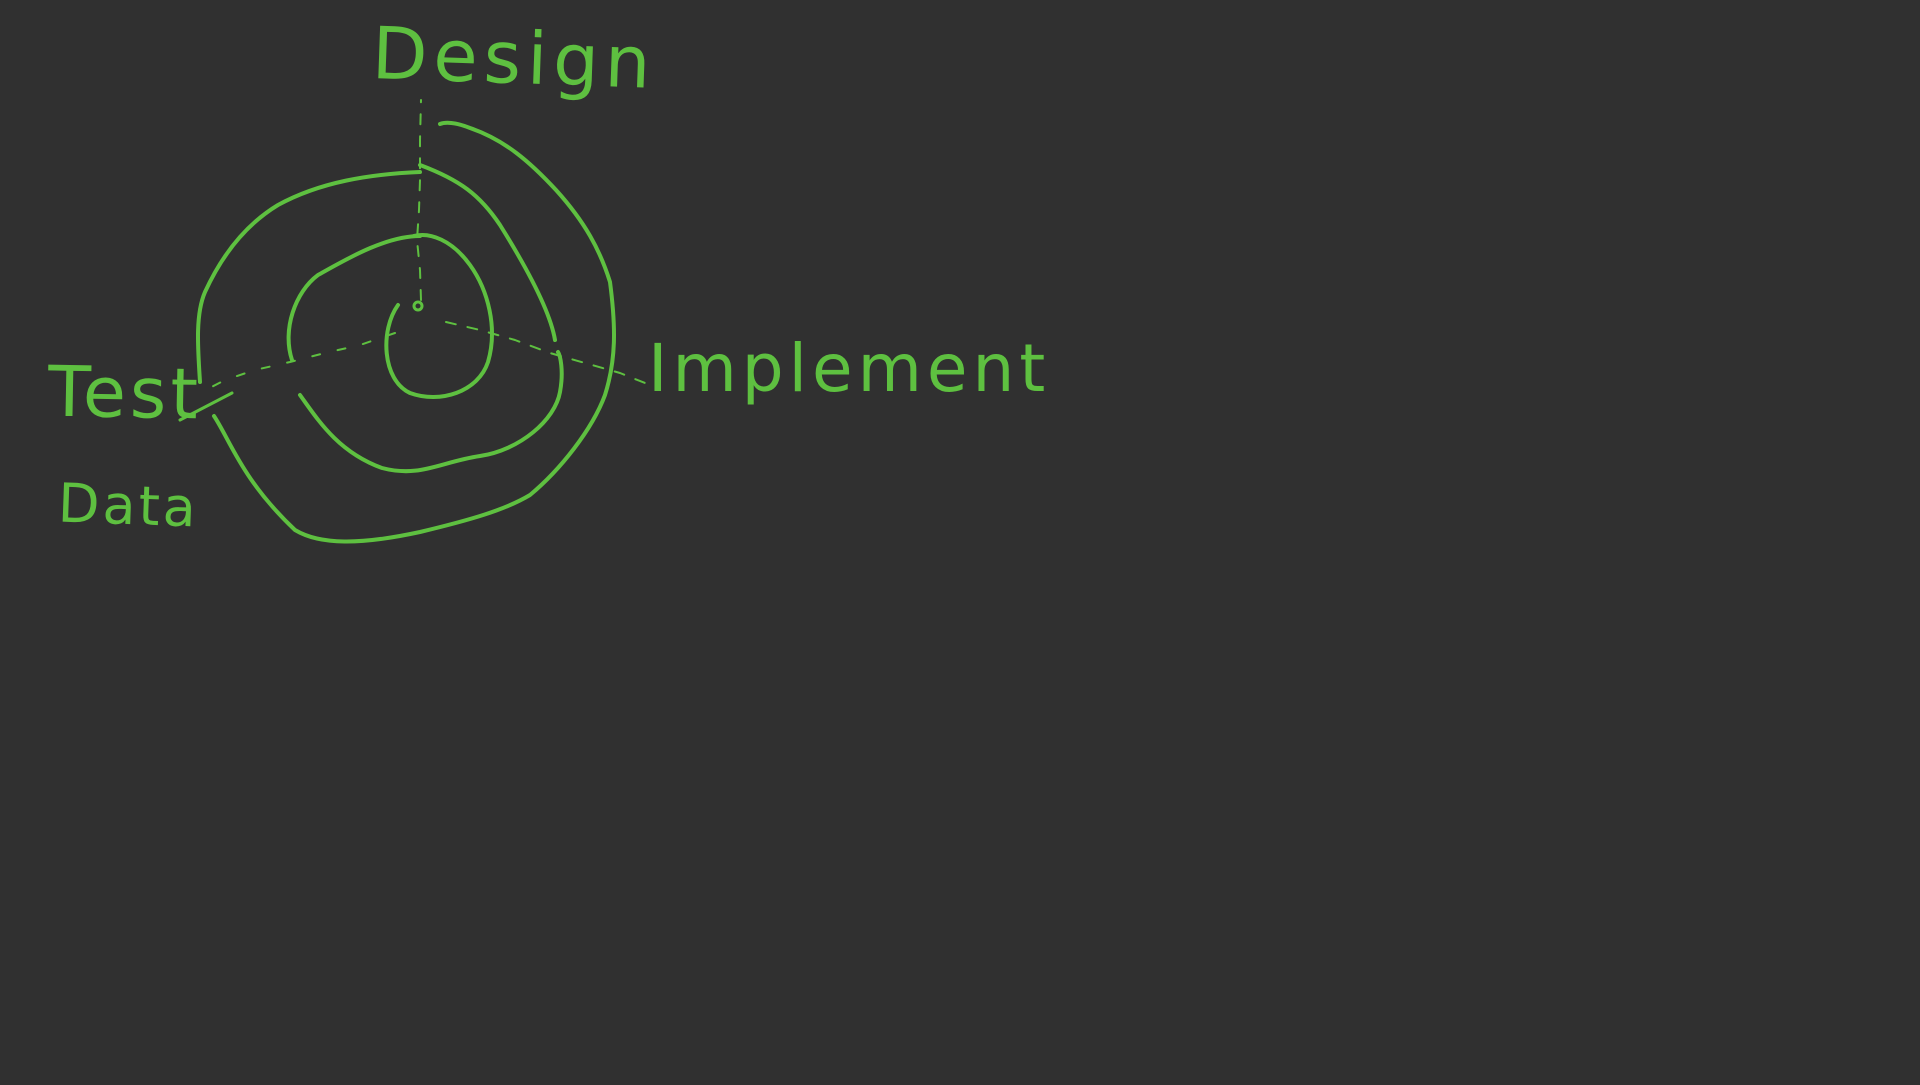 The image size is (1920, 1085). What do you see at coordinates (125, 393) in the screenshot?
I see `test-label: Test` at bounding box center [125, 393].